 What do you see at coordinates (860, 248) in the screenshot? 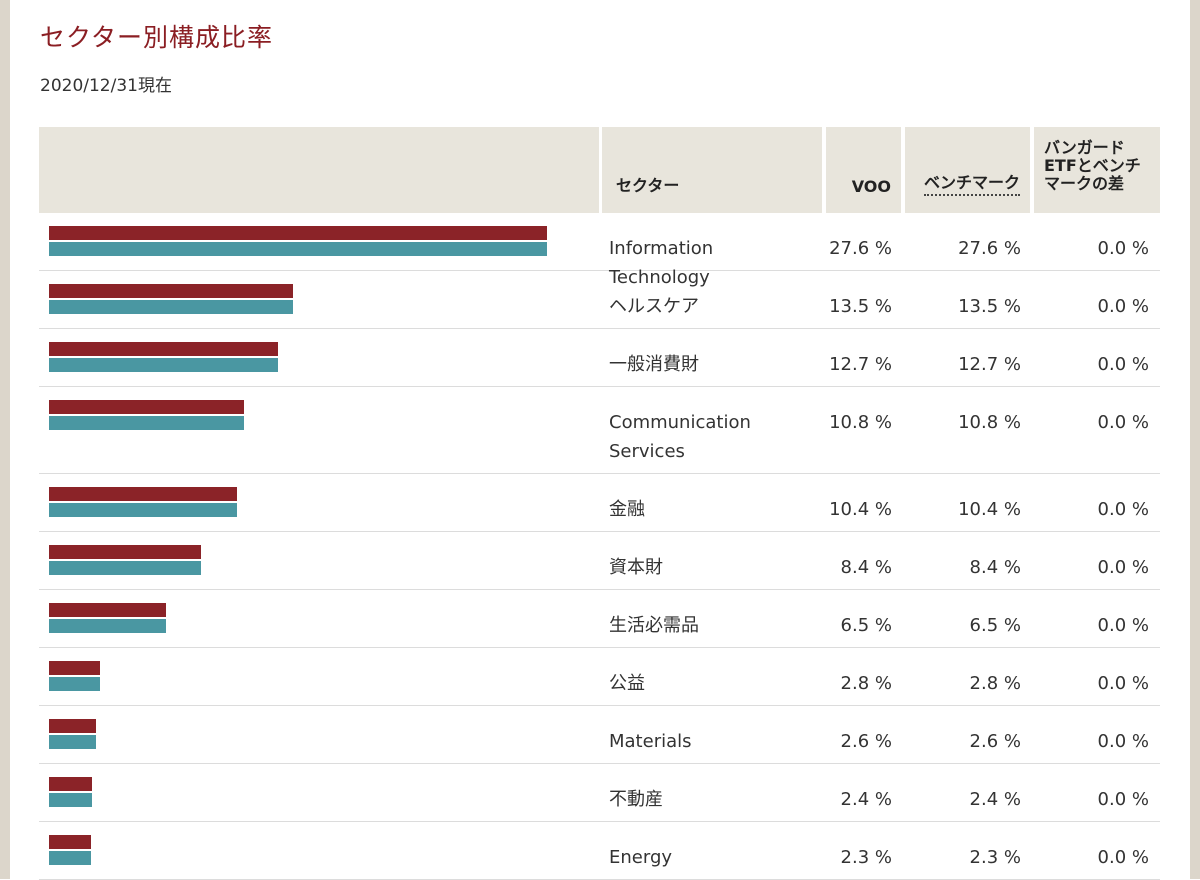
I see `voo-weight: 27.6 %` at bounding box center [860, 248].